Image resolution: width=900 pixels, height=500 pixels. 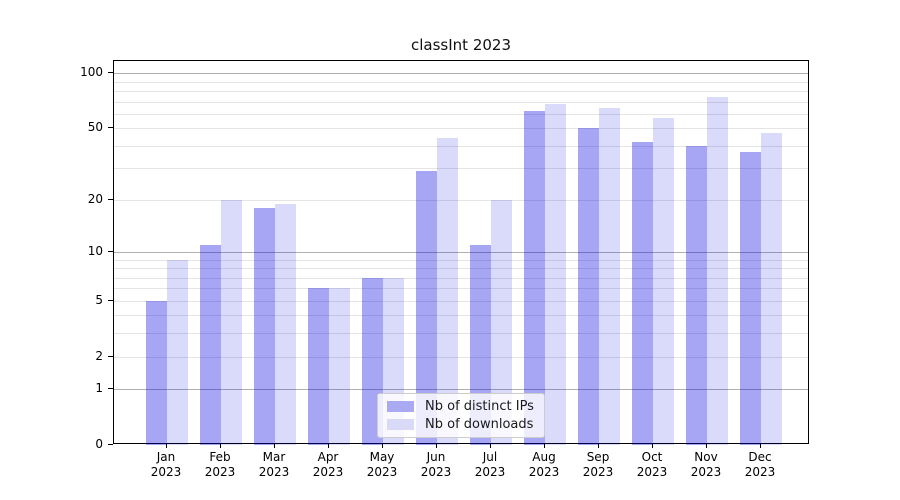 I want to click on bar-distinct_ips-sep-2023, so click(x=588, y=286).